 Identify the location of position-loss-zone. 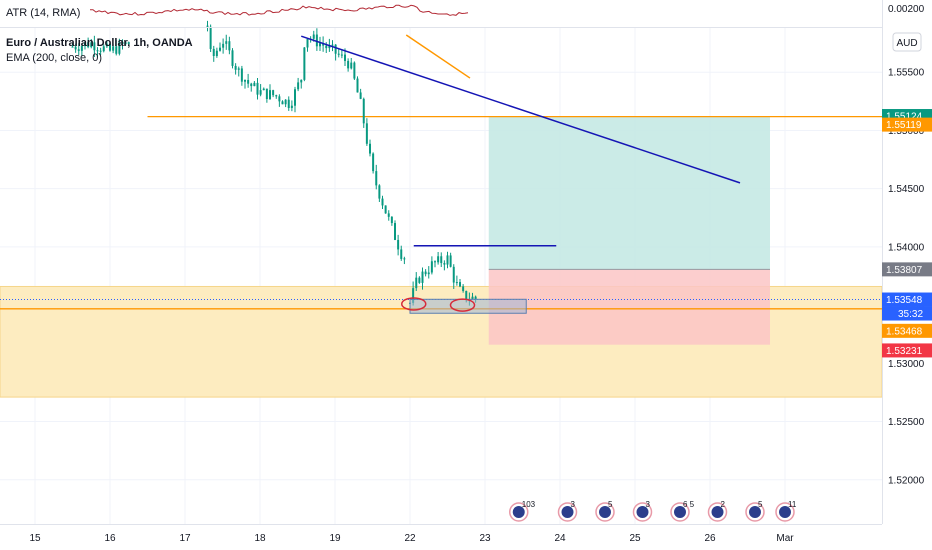
(629, 307).